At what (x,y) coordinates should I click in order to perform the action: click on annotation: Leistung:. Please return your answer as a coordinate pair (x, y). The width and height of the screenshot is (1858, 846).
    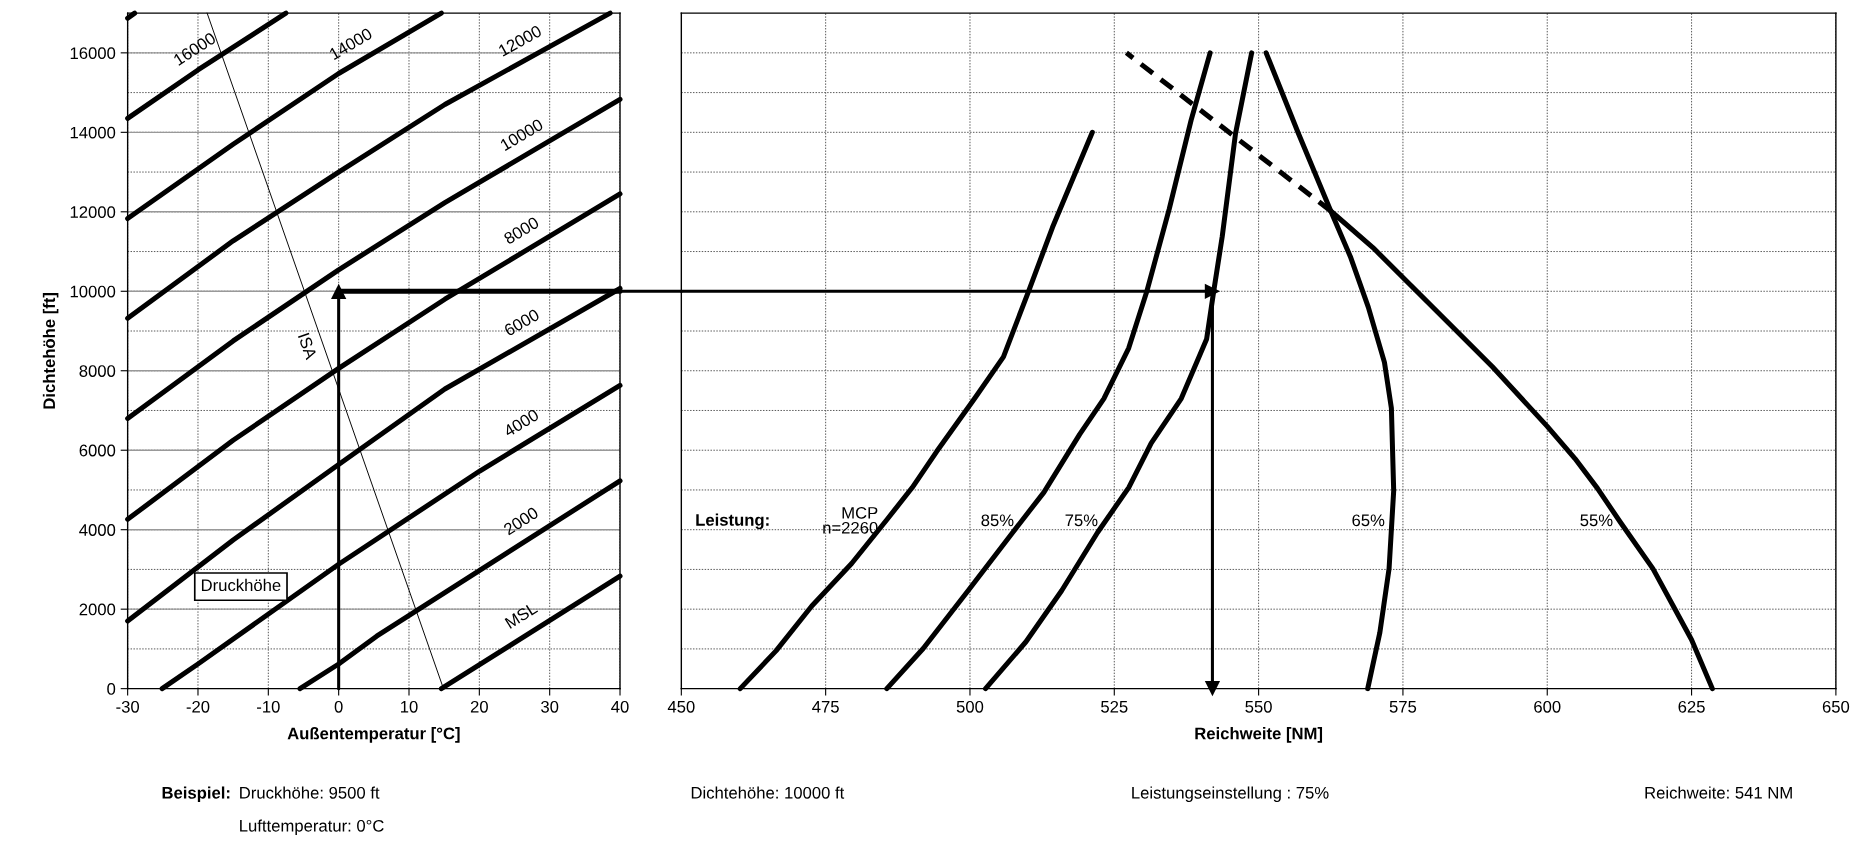
    Looking at the image, I should click on (732, 521).